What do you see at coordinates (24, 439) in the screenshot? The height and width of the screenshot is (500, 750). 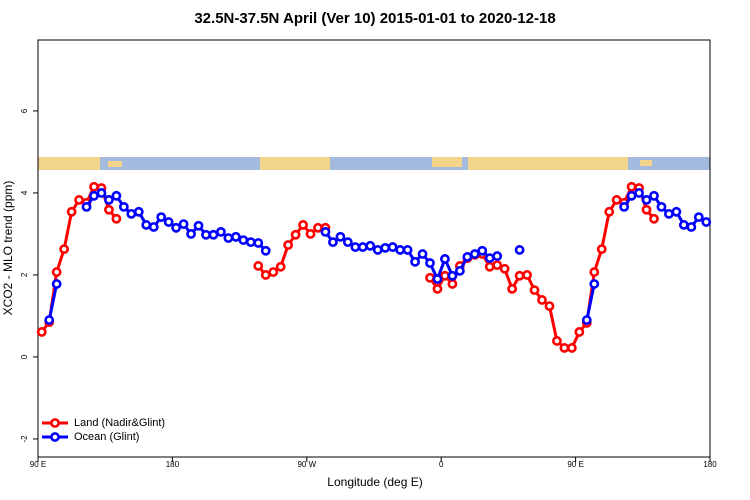 I see `y-tick-label: -2` at bounding box center [24, 439].